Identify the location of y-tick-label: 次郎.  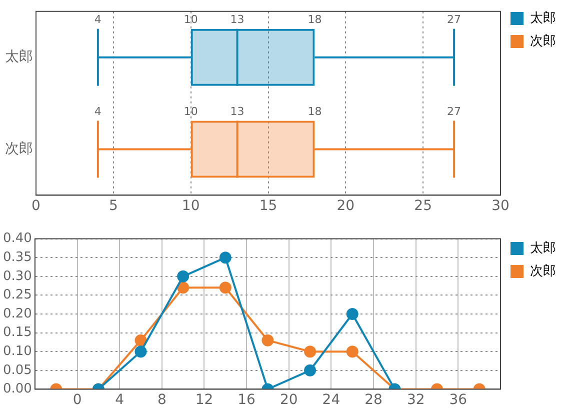
(19, 148).